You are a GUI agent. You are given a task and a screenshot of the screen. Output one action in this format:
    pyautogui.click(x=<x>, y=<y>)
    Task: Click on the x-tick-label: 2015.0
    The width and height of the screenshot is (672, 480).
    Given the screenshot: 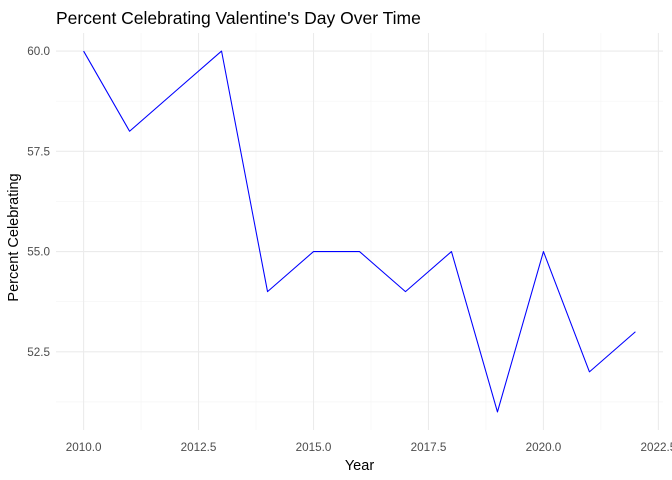 What is the action you would take?
    pyautogui.click(x=314, y=447)
    